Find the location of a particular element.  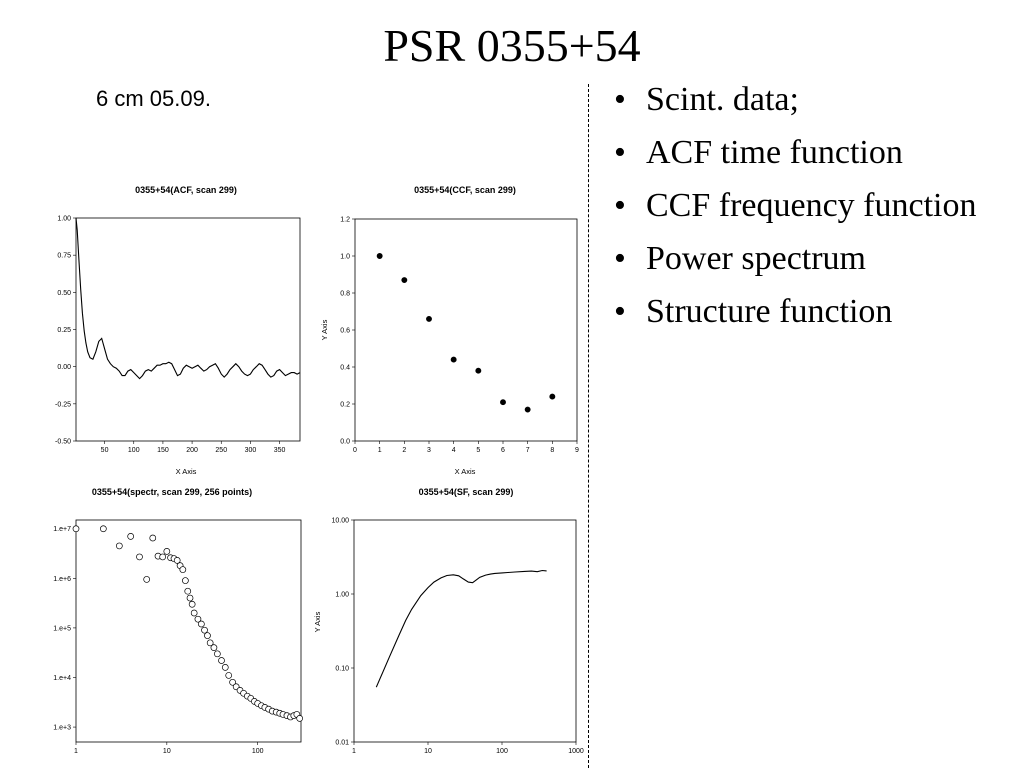

y-tick-label: 0.10 is located at coordinates (342, 669).